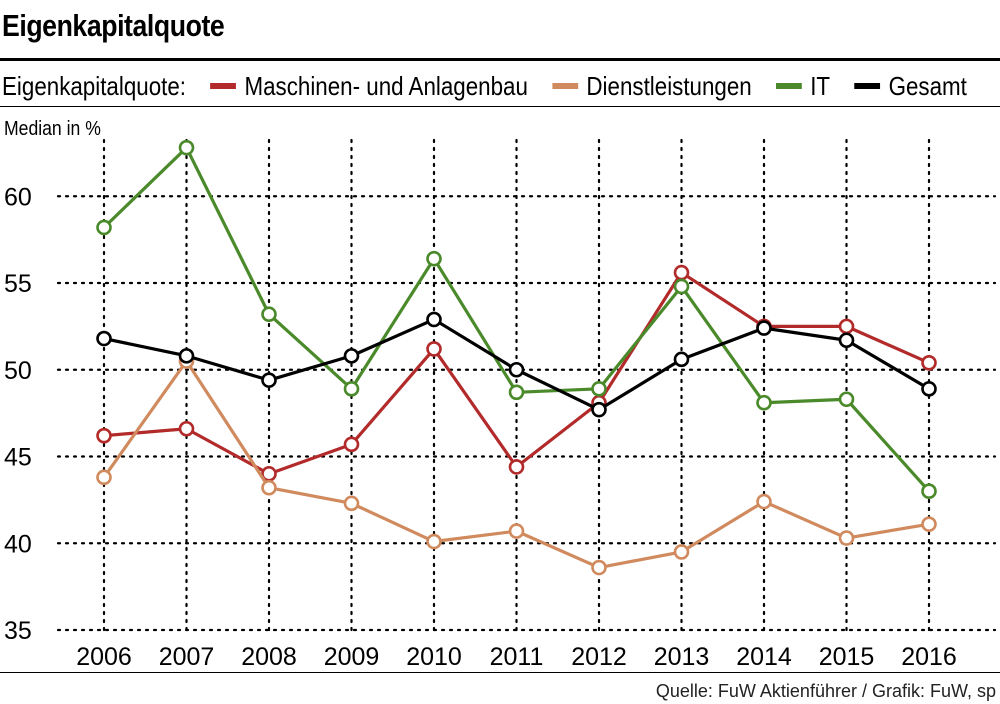 Image resolution: width=1000 pixels, height=704 pixels. Describe the element at coordinates (846, 326) in the screenshot. I see `point-maschinen-und-anlagenbau-2015` at that location.